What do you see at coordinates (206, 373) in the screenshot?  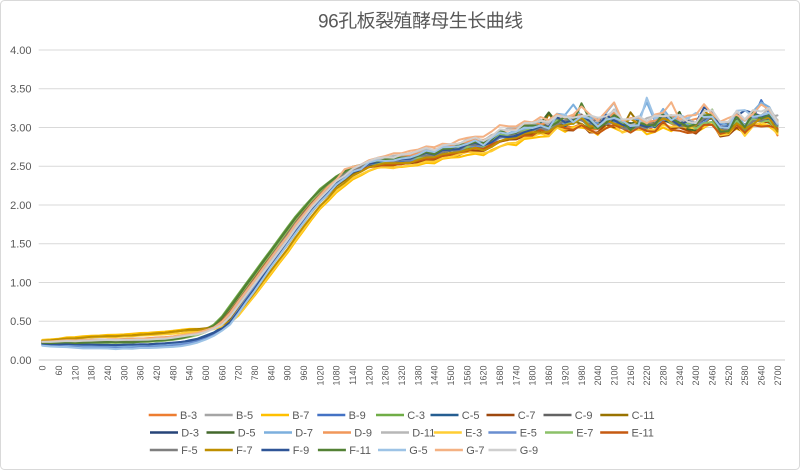 I see `svg-text: 600` at bounding box center [206, 373].